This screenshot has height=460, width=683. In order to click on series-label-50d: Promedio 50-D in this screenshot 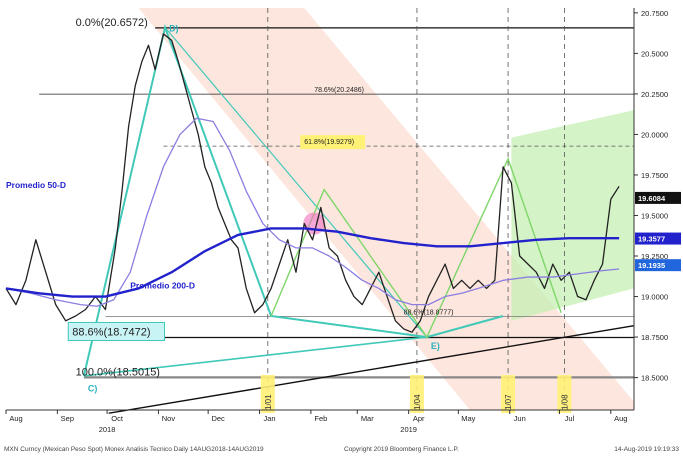, I will do `click(36, 185)`.